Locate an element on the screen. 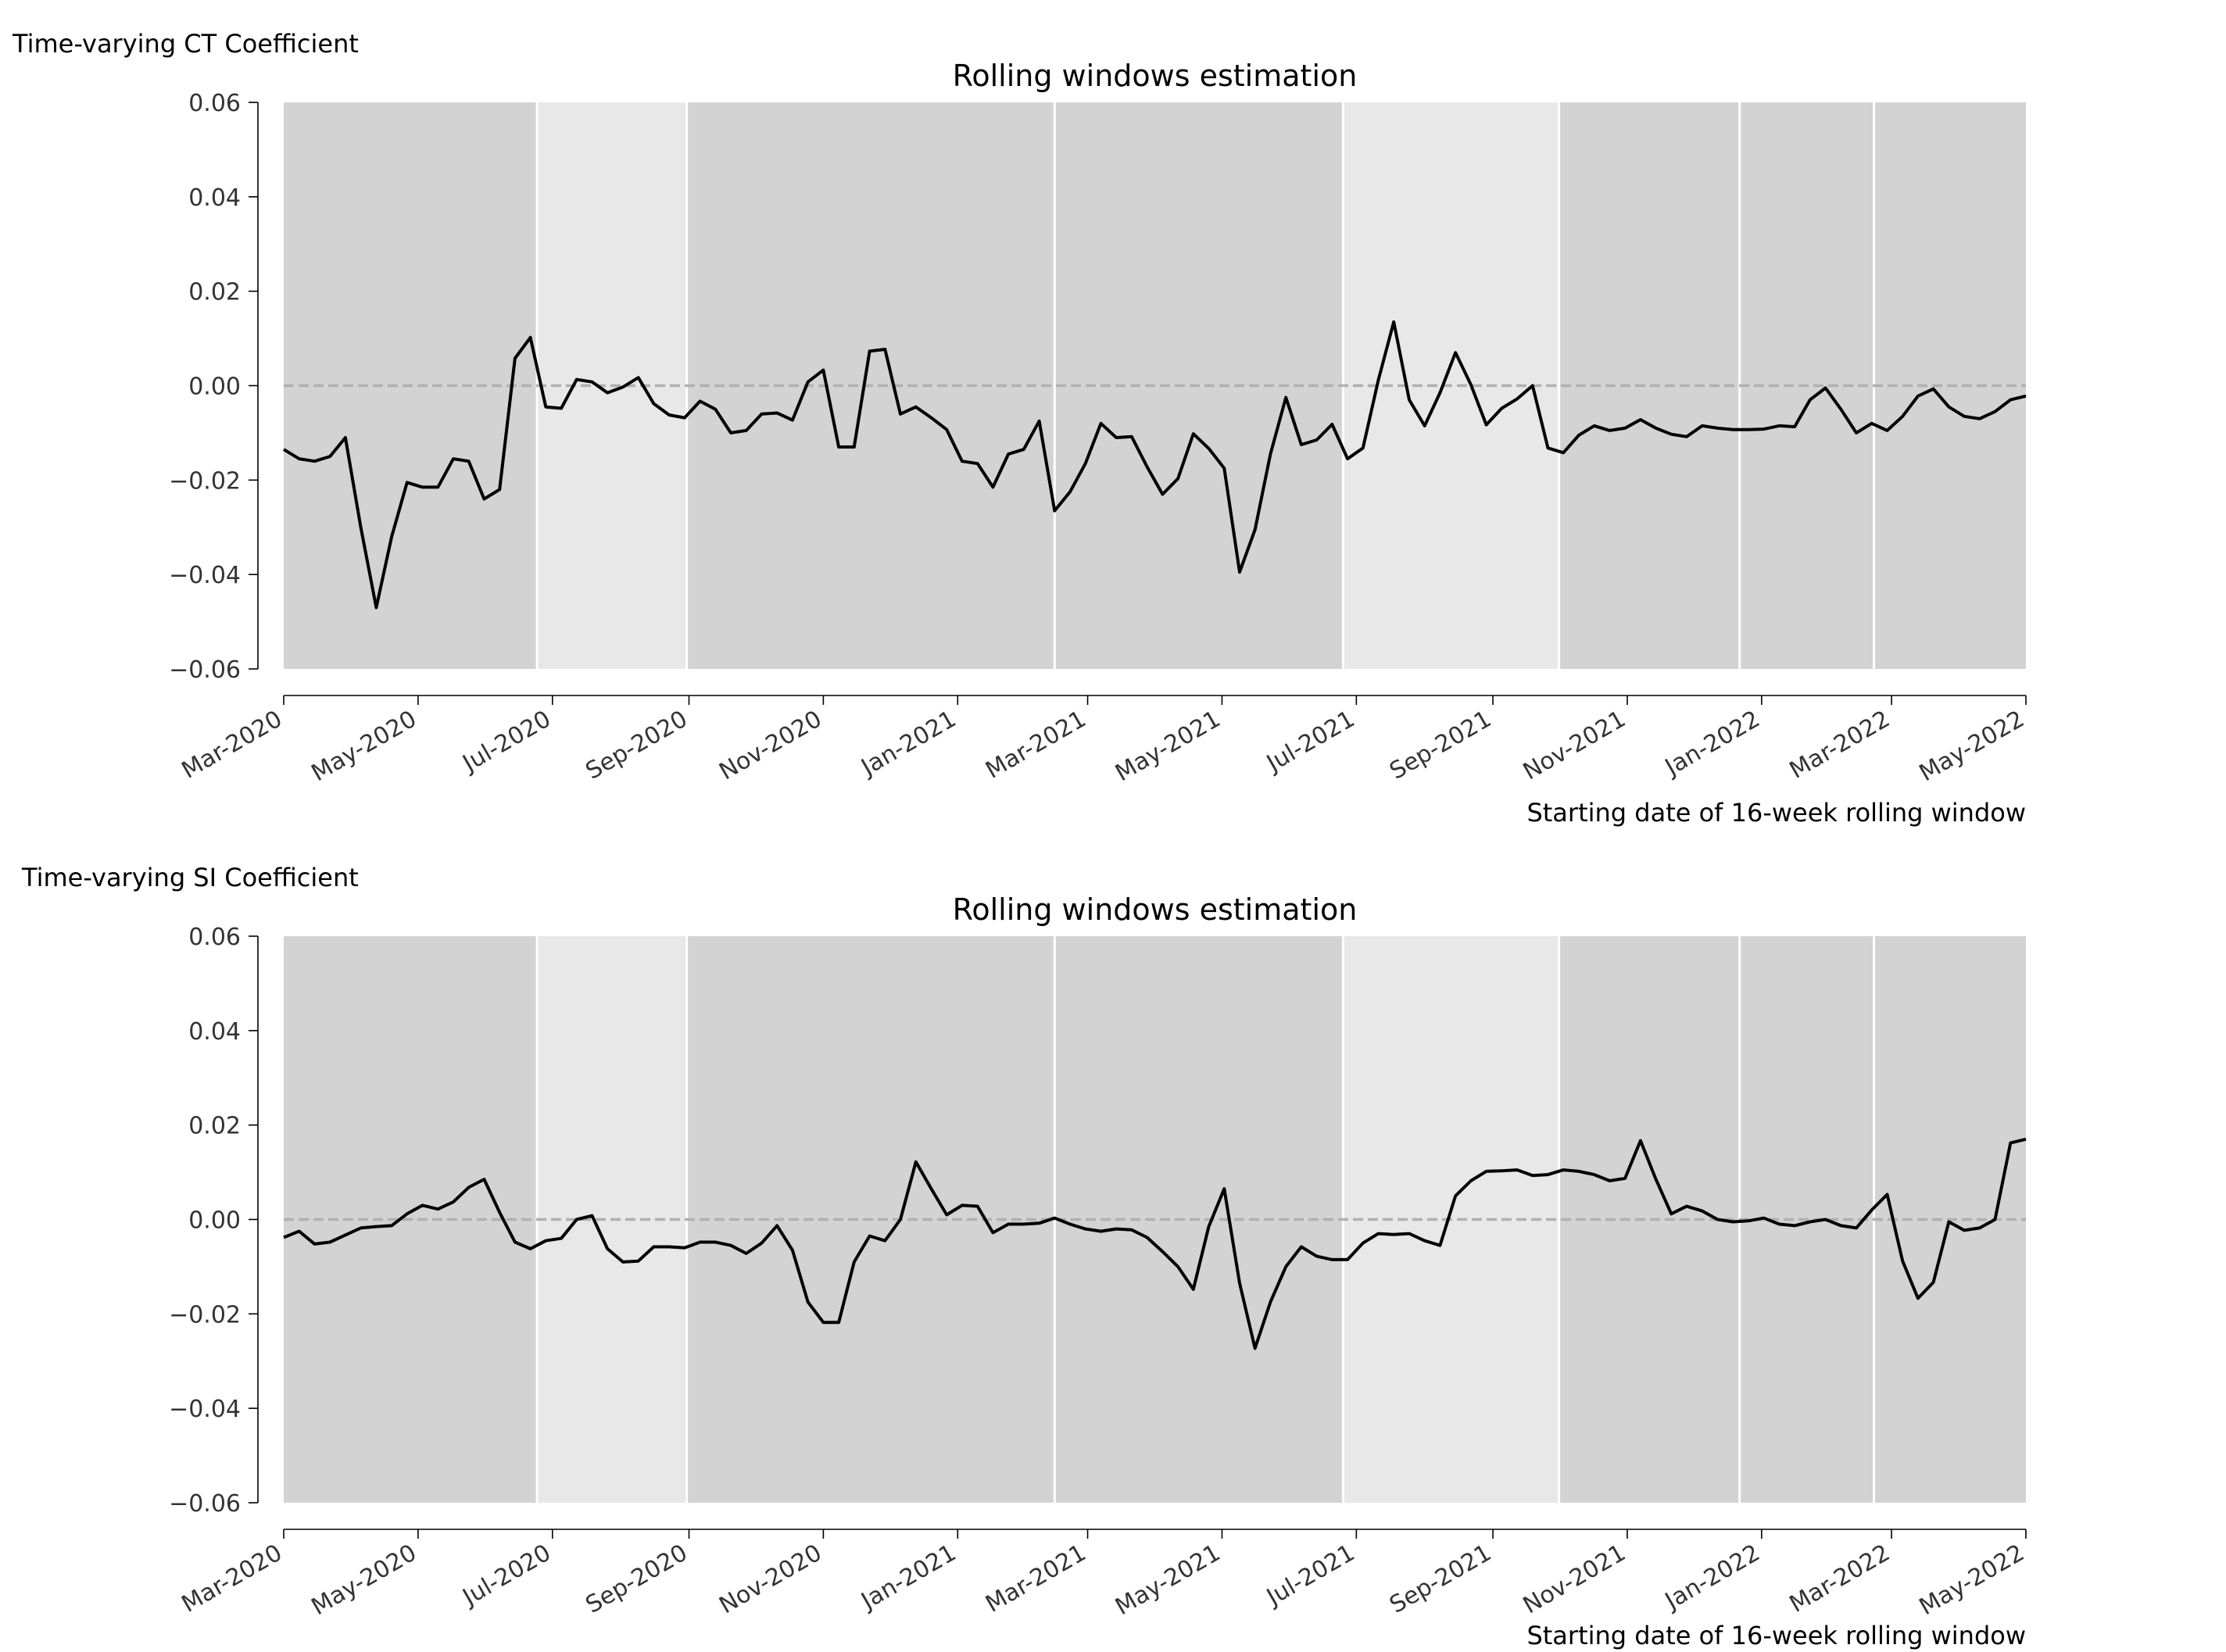  y-axis-label: Time-varying SI Coefficient is located at coordinates (190, 877).